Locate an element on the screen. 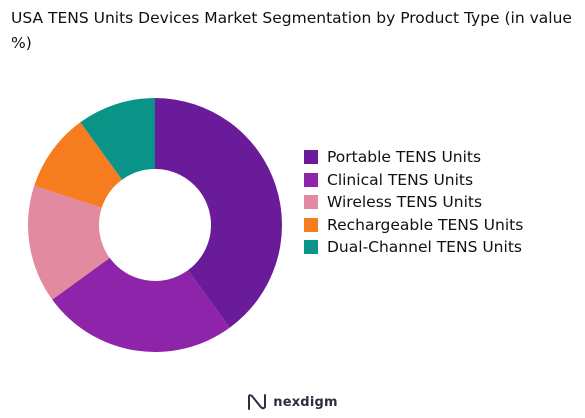 The image size is (585, 418). legend-item: Dual-Channel TENS Units is located at coordinates (413, 247).